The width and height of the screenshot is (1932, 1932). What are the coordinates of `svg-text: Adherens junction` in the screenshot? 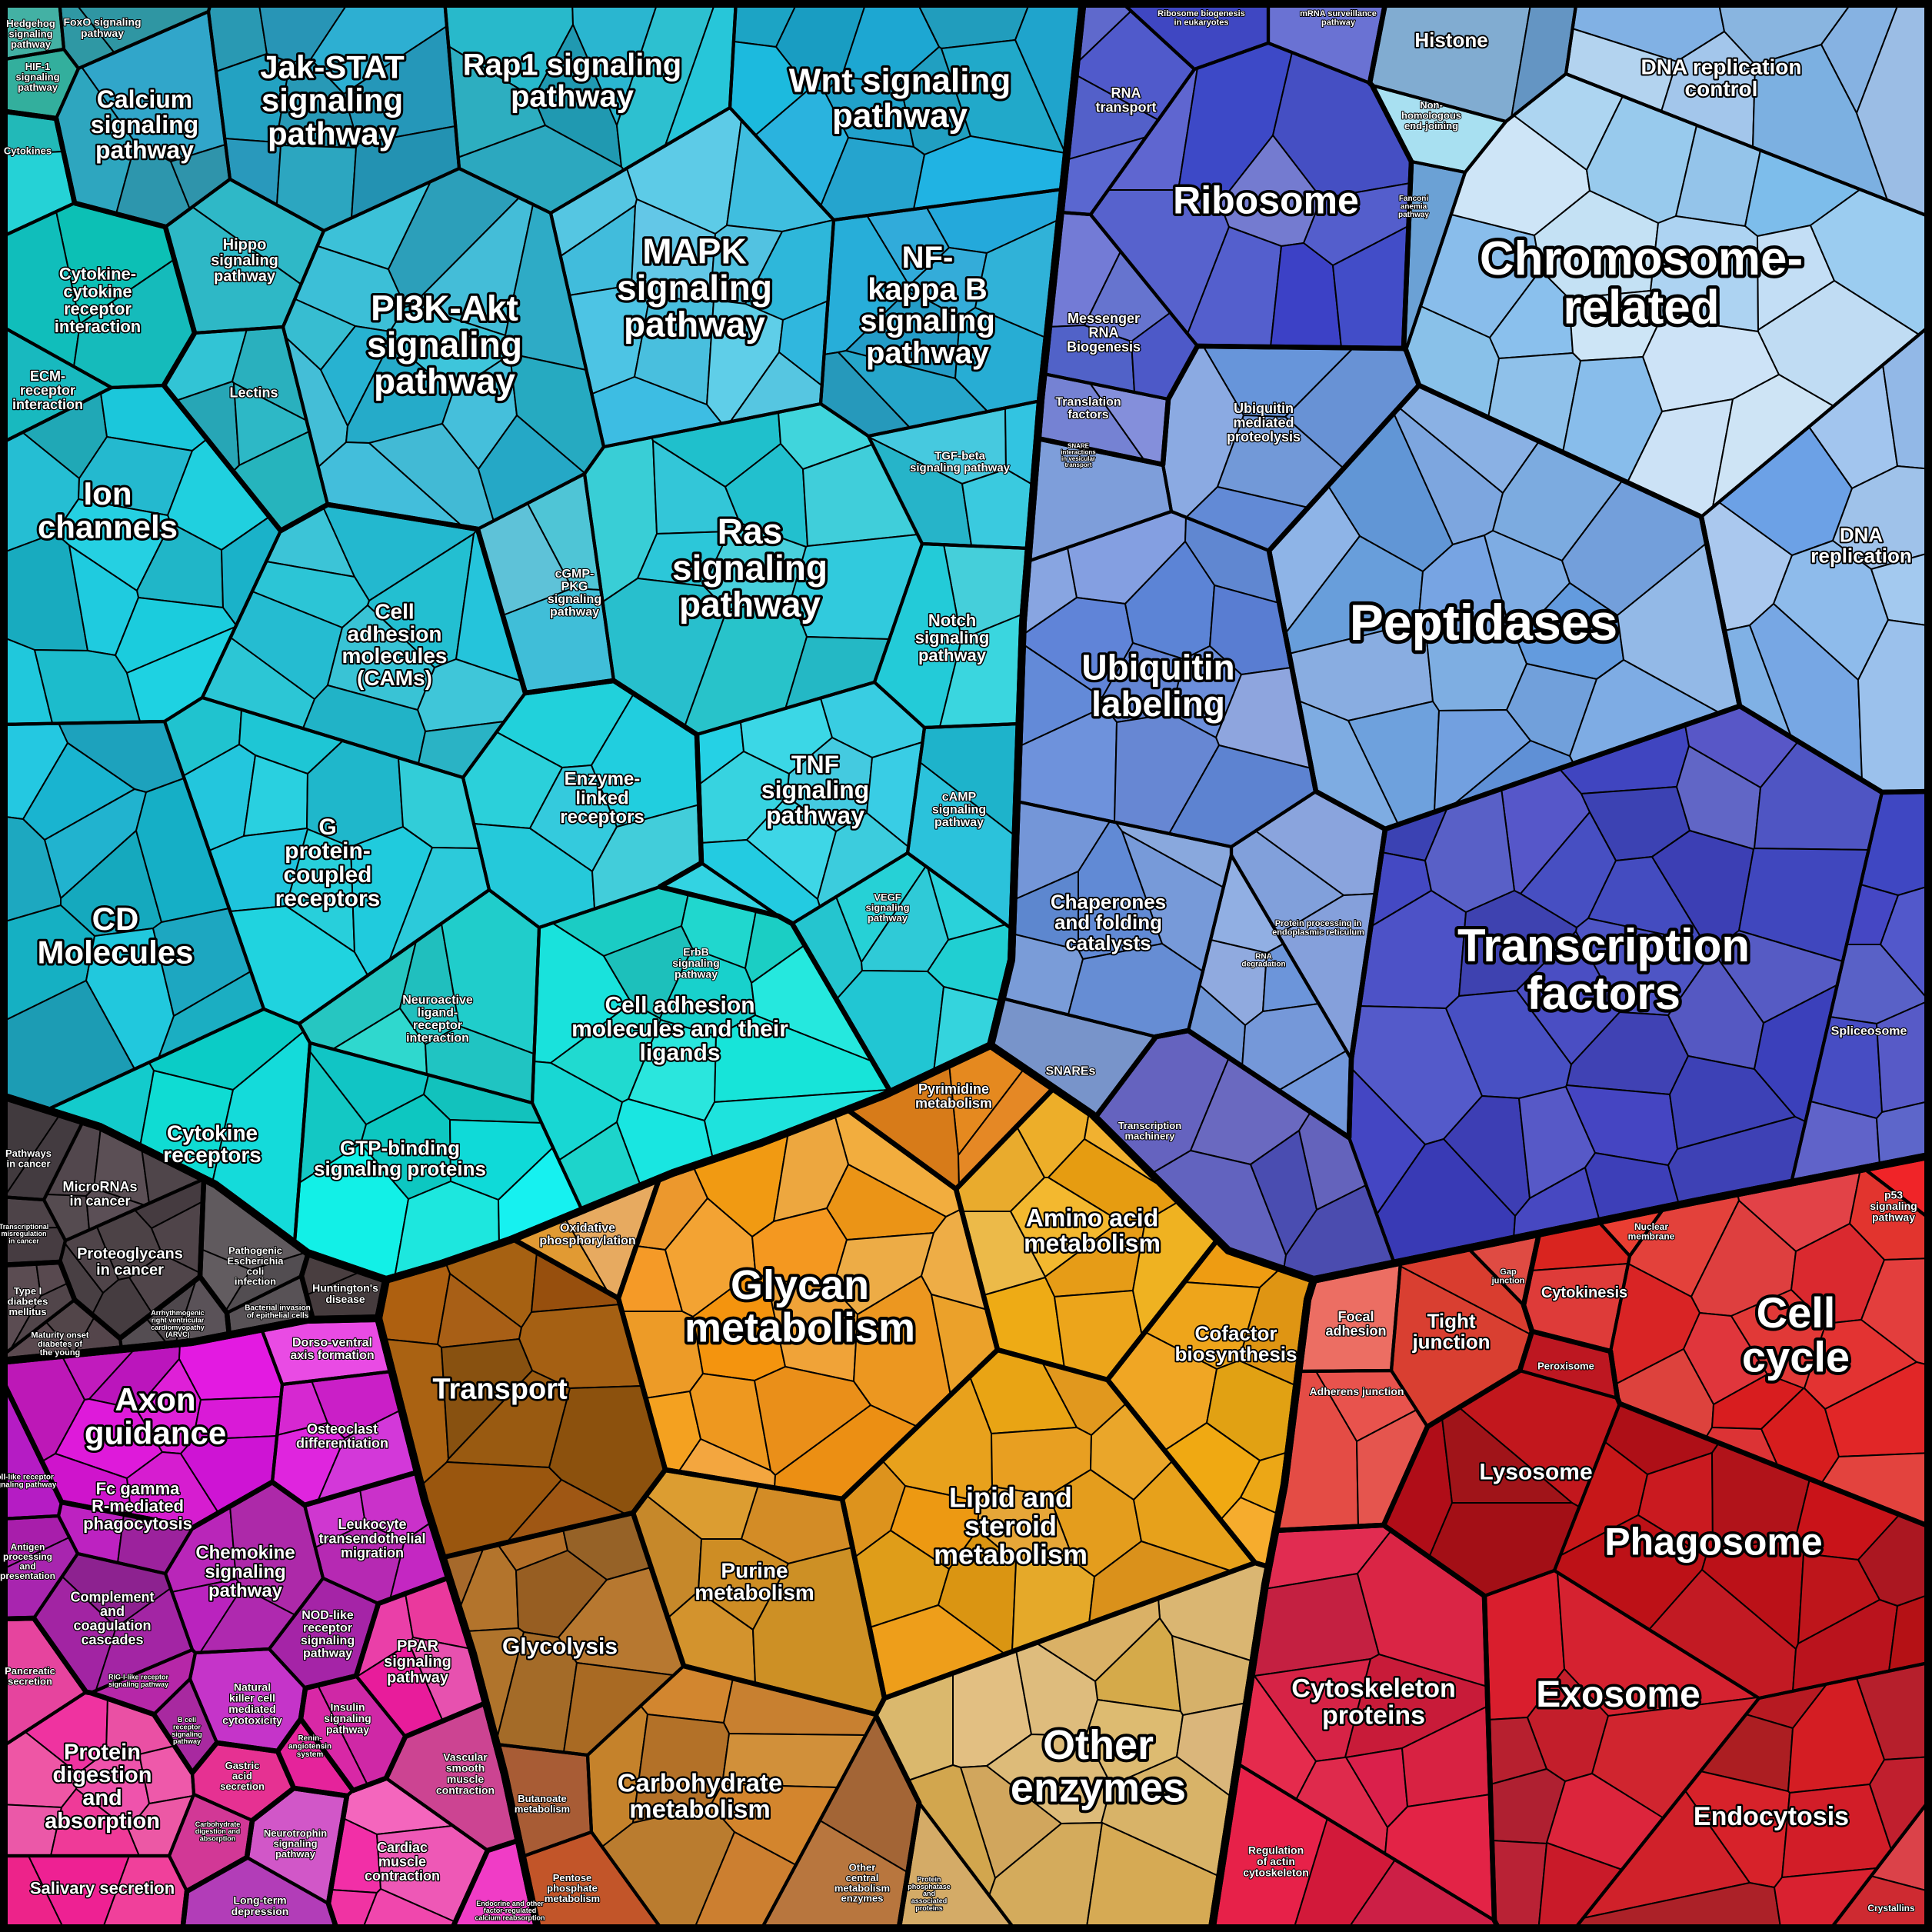 It's located at (1357, 1391).